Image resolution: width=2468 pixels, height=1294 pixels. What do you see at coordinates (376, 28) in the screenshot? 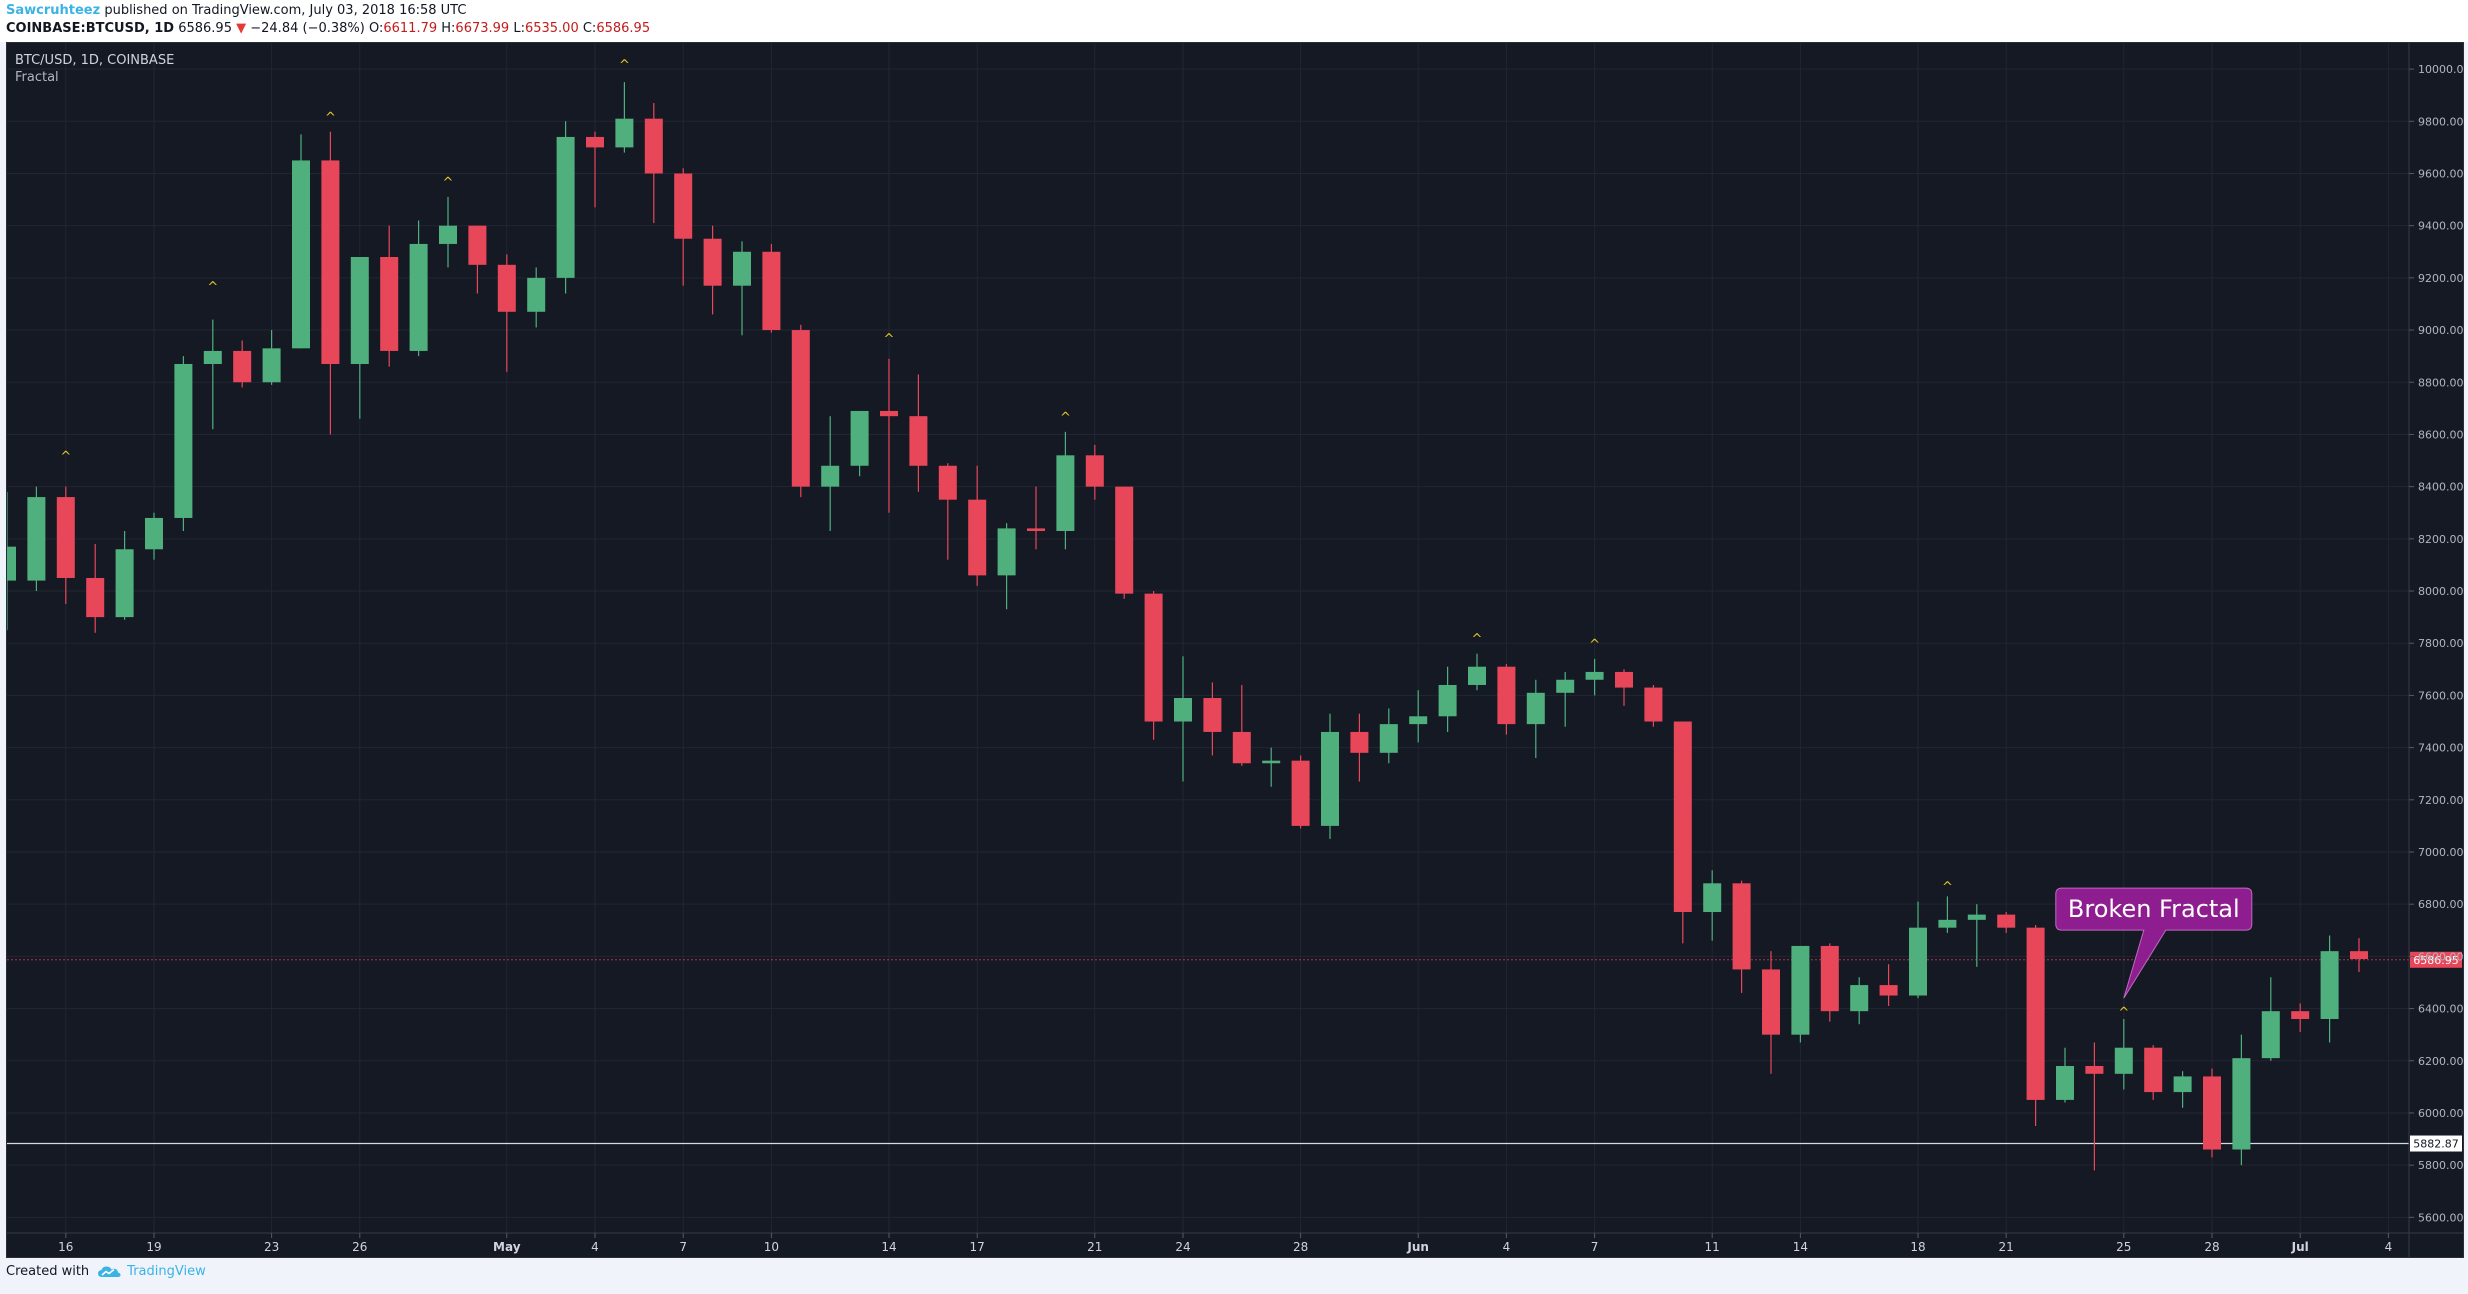
I see `open-label: O:` at bounding box center [376, 28].